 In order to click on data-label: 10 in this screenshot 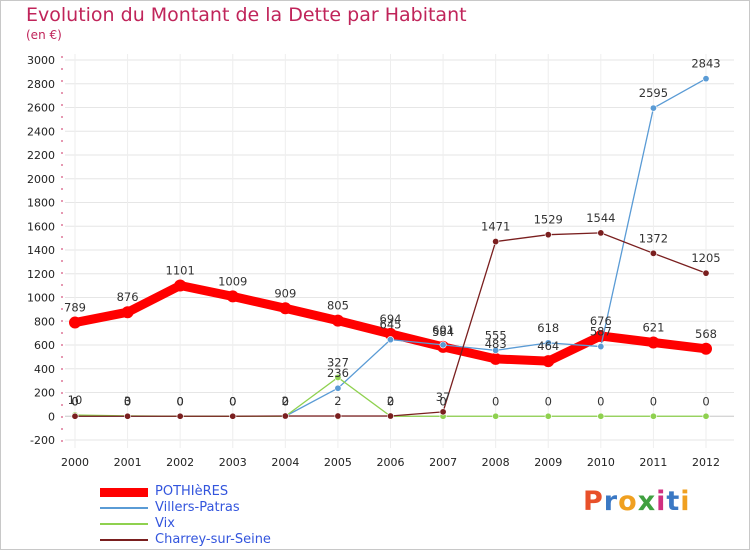, I will do `click(75, 400)`.